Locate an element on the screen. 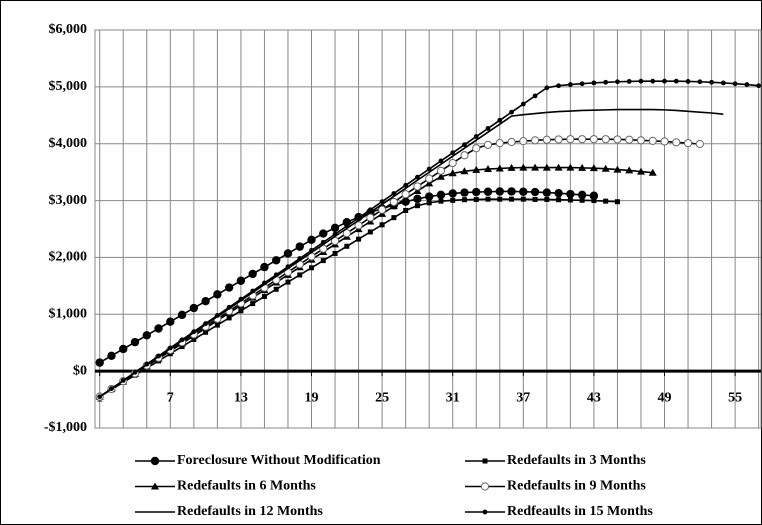 The image size is (762, 525). legend-label: Foreclosure Without Modification is located at coordinates (279, 460).